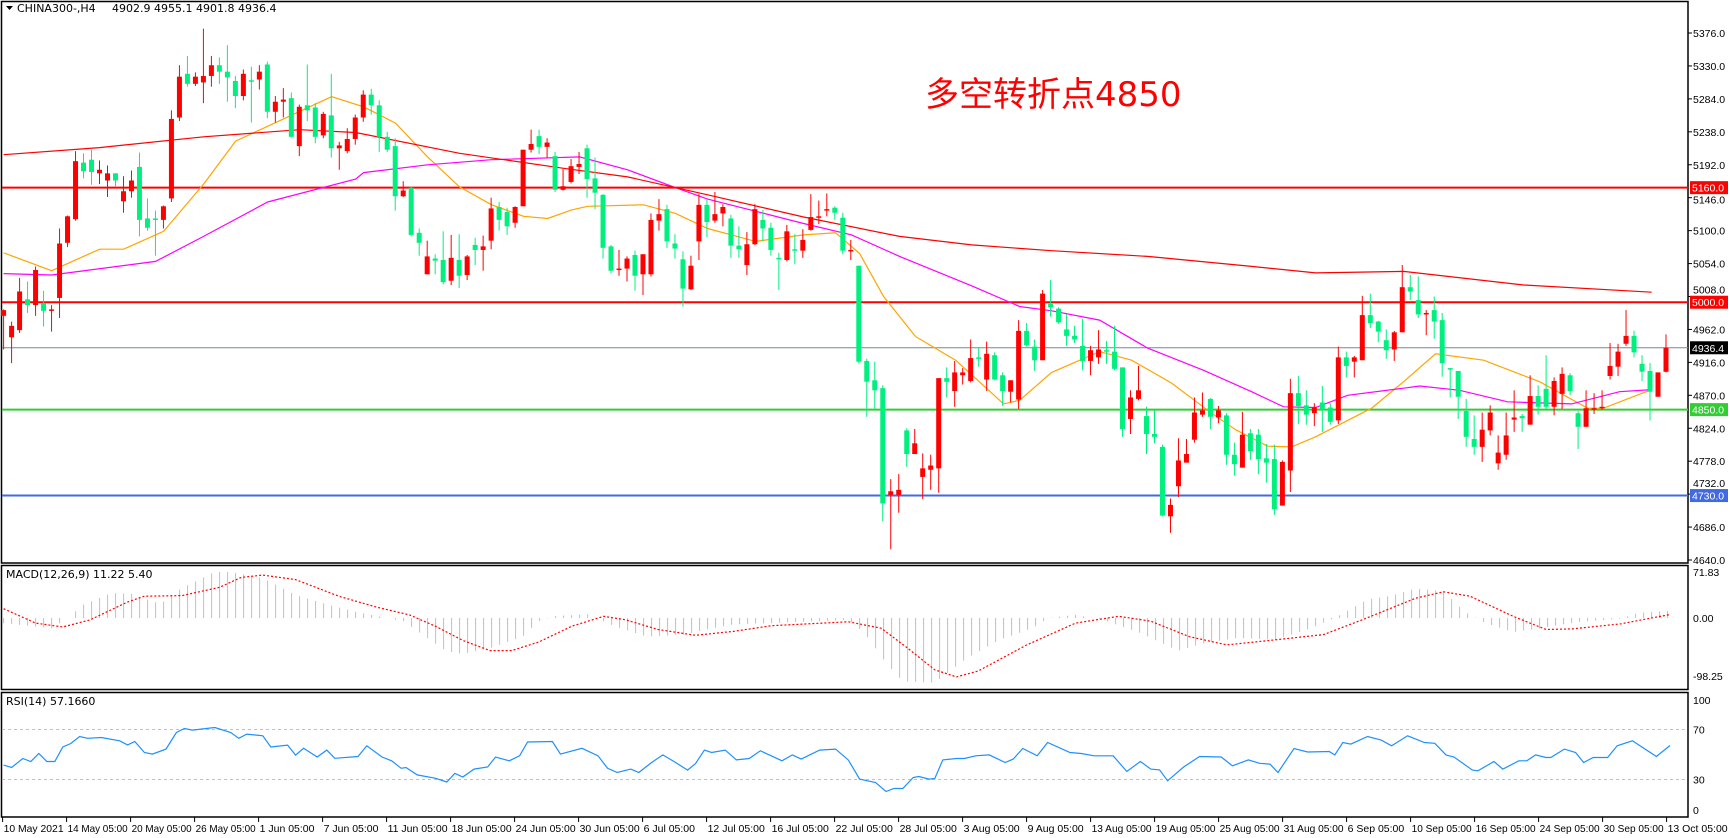 This screenshot has height=838, width=1730. I want to click on time-tick-label: 16 Jul 05:00, so click(800, 829).